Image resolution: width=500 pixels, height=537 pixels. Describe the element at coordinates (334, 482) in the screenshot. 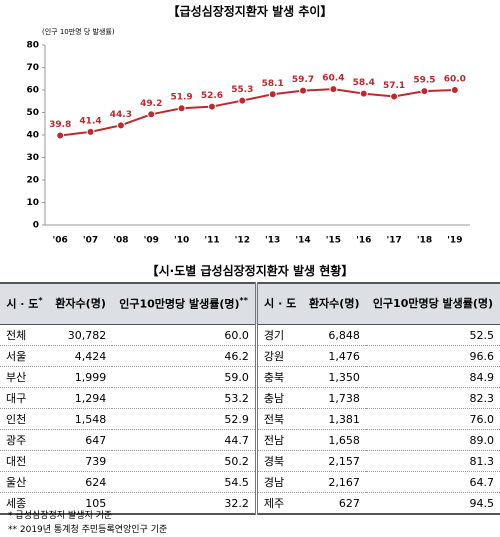

I see `table-cell: 2,167` at that location.